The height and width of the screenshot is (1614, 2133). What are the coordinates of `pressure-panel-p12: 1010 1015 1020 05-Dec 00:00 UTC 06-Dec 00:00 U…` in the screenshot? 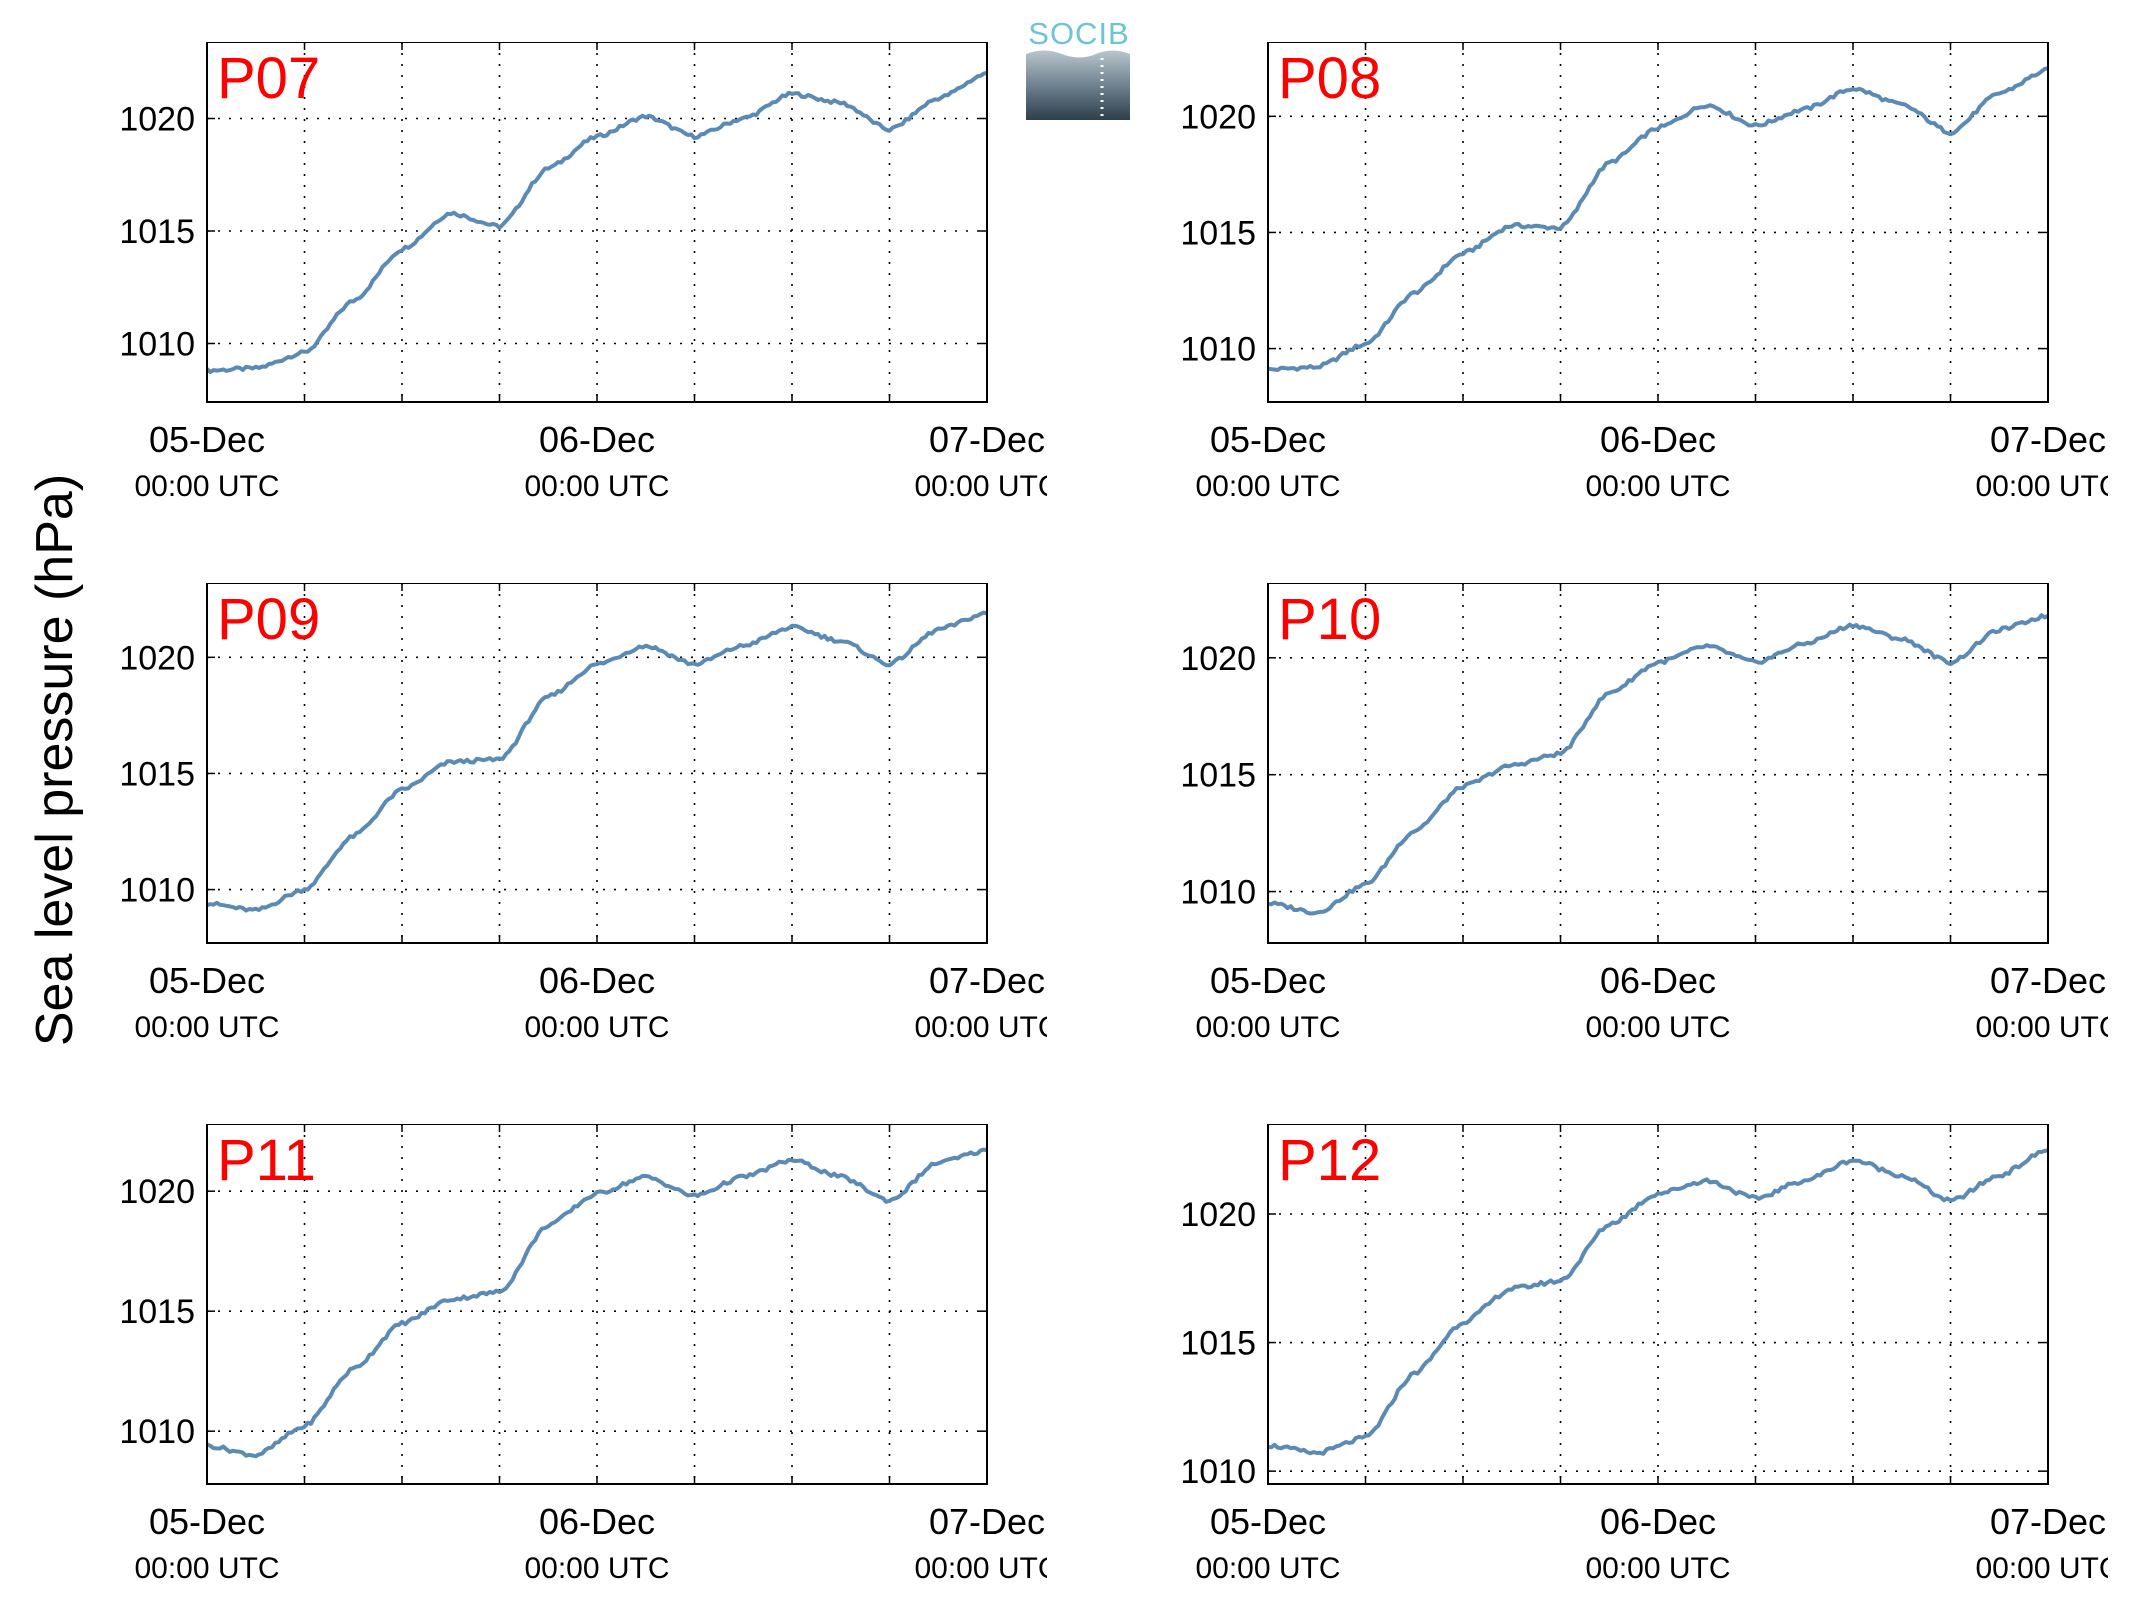 It's located at (1644, 1354).